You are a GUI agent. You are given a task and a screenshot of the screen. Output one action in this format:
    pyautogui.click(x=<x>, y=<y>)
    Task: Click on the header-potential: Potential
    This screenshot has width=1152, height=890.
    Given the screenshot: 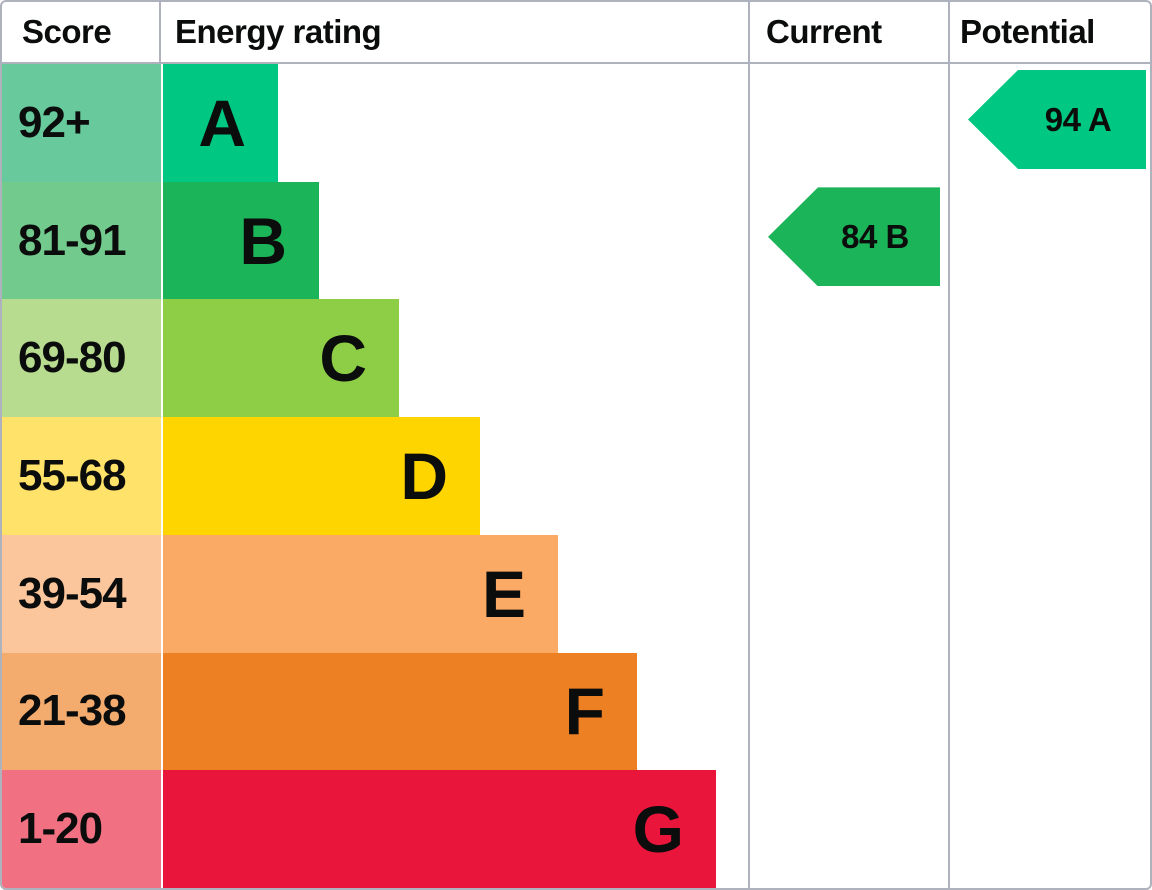 What is the action you would take?
    pyautogui.click(x=1027, y=31)
    